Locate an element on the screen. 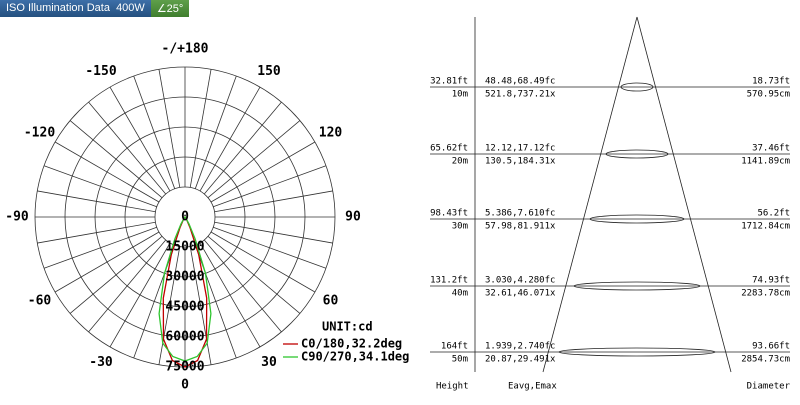 This screenshot has height=405, width=800. diameter-ft: 93.66ft is located at coordinates (771, 347).